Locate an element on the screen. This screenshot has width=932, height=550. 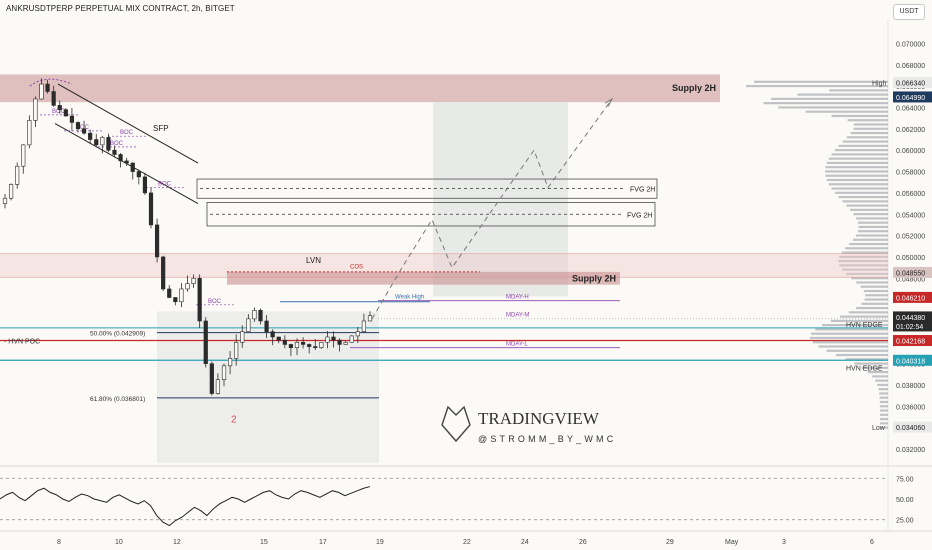
price-tick-label: 0.070000 is located at coordinates (910, 44).